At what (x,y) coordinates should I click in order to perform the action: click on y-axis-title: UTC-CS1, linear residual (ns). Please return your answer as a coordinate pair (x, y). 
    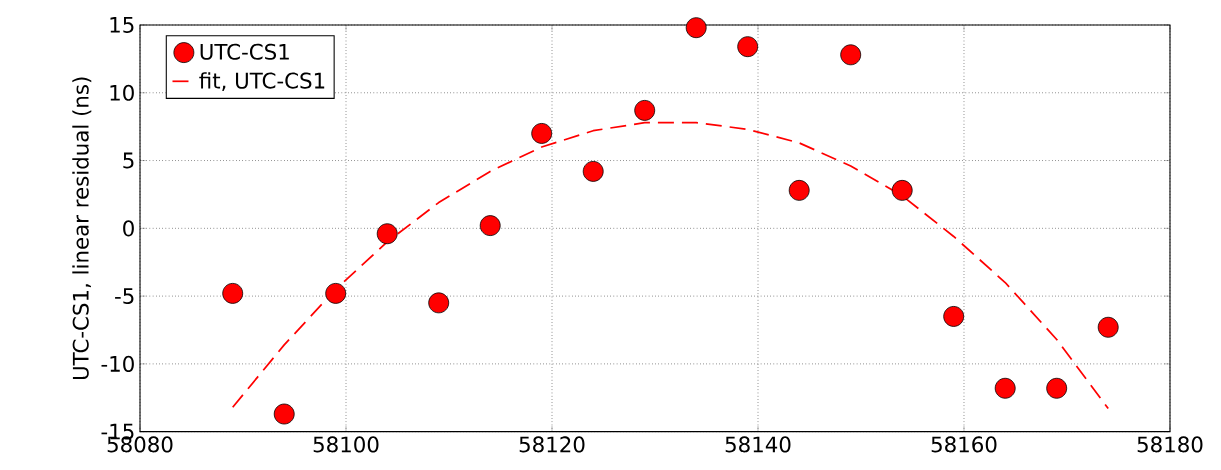
    Looking at the image, I should click on (82, 228).